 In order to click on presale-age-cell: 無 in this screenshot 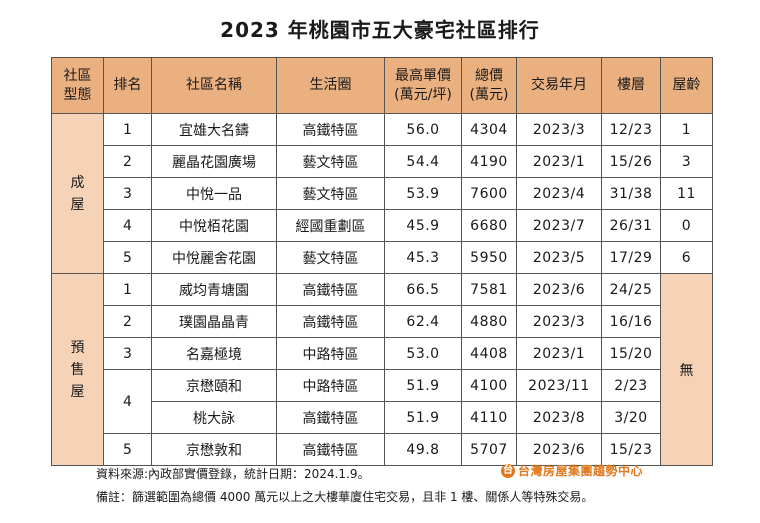, I will do `click(686, 369)`.